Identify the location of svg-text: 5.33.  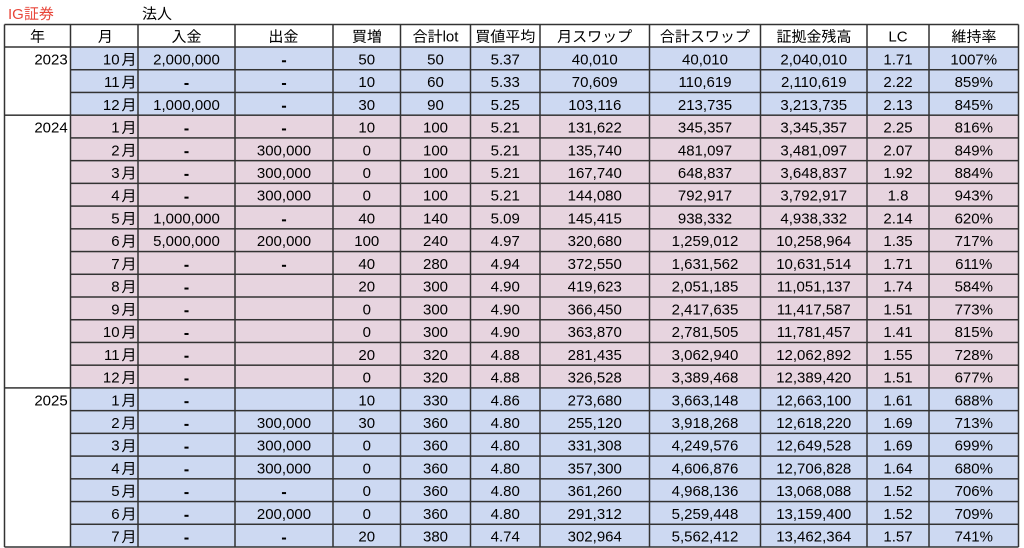
(505, 82).